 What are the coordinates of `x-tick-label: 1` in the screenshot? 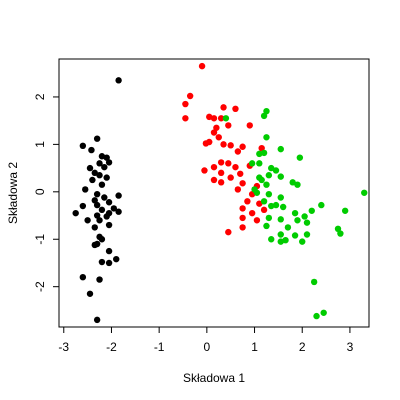 It's located at (254, 347).